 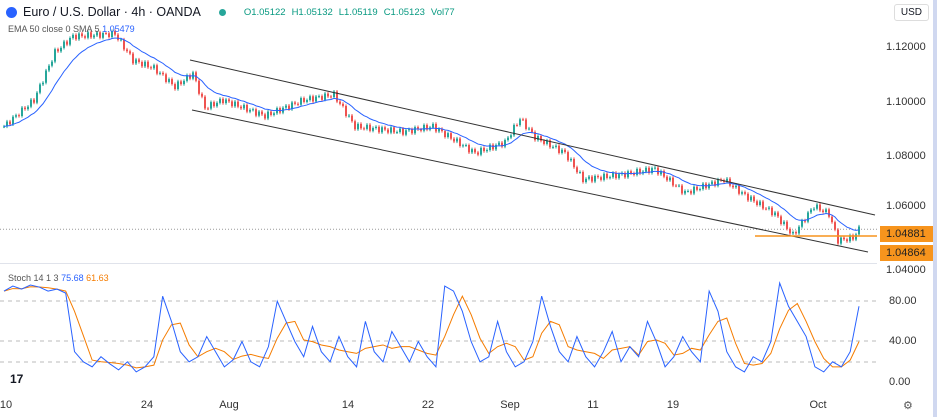 What do you see at coordinates (229, 405) in the screenshot?
I see `date-label: Aug` at bounding box center [229, 405].